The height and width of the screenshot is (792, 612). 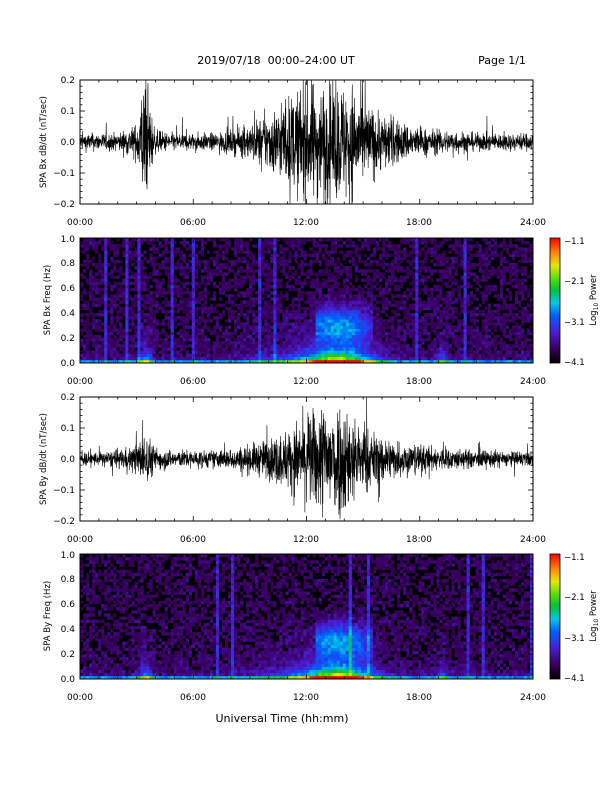 What do you see at coordinates (574, 242) in the screenshot?
I see `bx-cbar-tick-0: −1.1` at bounding box center [574, 242].